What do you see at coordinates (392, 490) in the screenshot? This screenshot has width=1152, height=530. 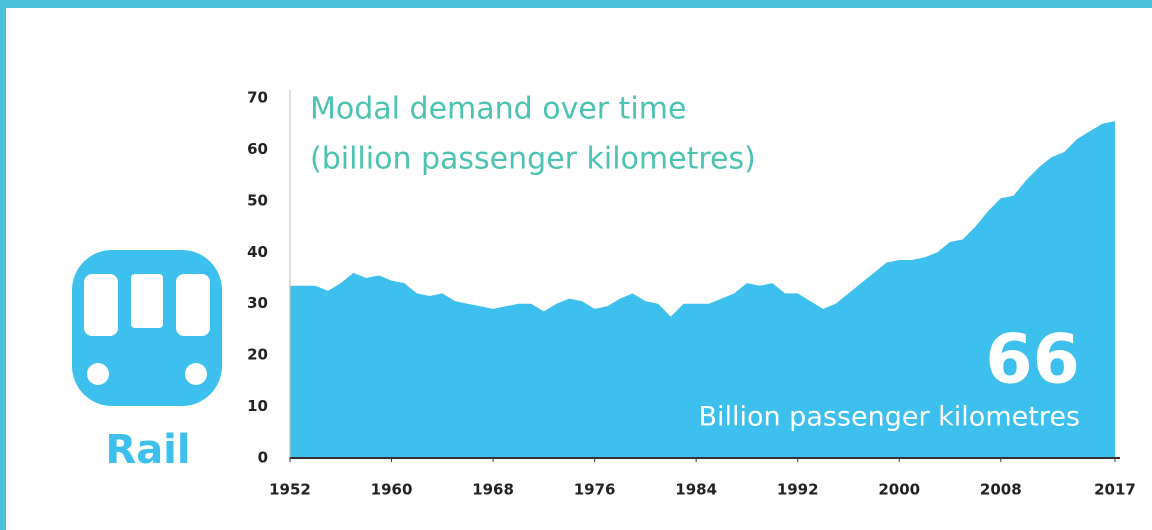 I see `x-tick-label: 1960` at bounding box center [392, 490].